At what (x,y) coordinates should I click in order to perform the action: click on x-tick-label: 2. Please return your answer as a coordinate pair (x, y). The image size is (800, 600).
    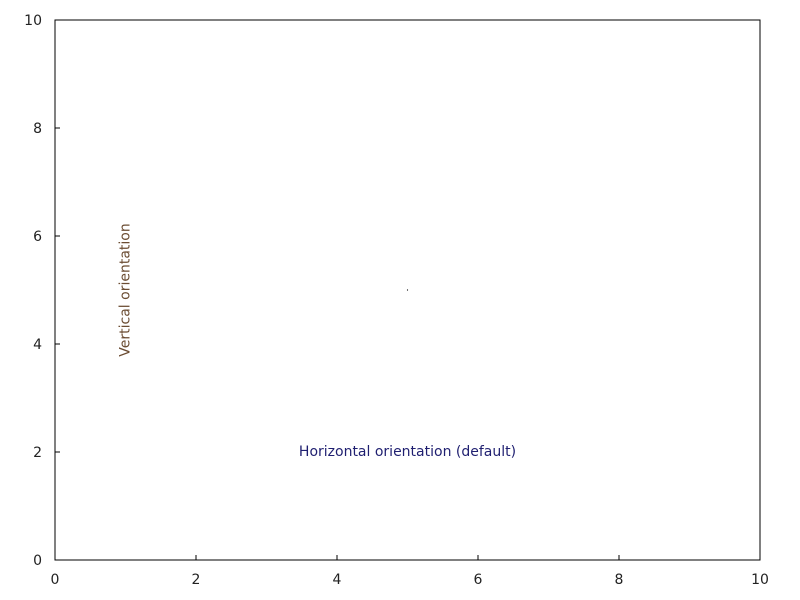
    Looking at the image, I should click on (196, 580).